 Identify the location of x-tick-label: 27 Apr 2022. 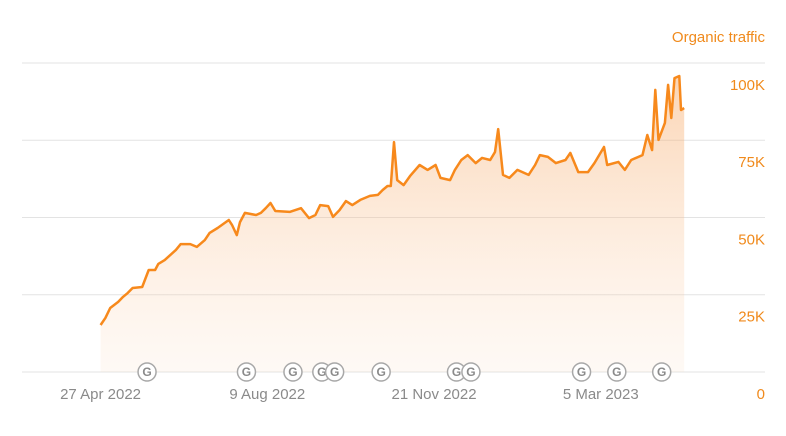
(100, 394).